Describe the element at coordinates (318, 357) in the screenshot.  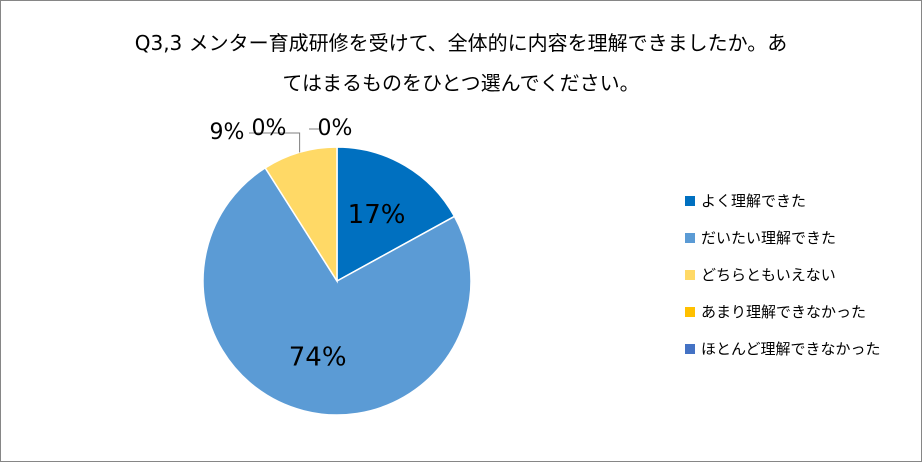
I see `data-label-2: 74%` at that location.